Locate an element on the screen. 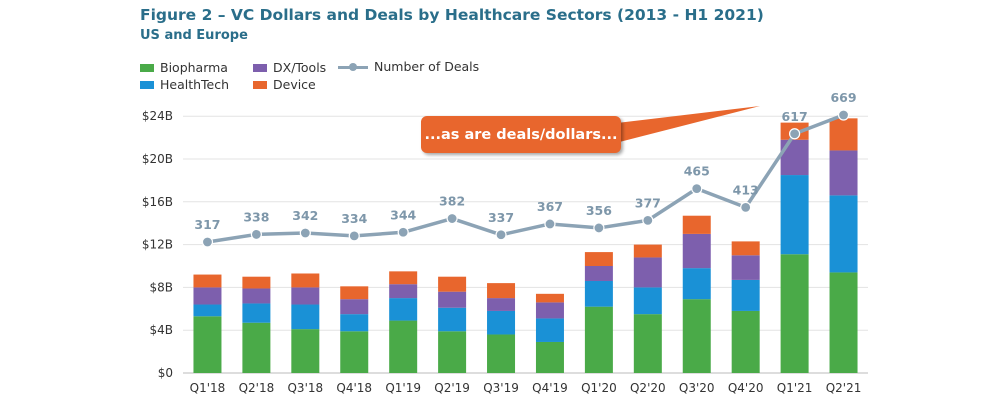  legend-healthtech-label: HealthTech is located at coordinates (195, 84).